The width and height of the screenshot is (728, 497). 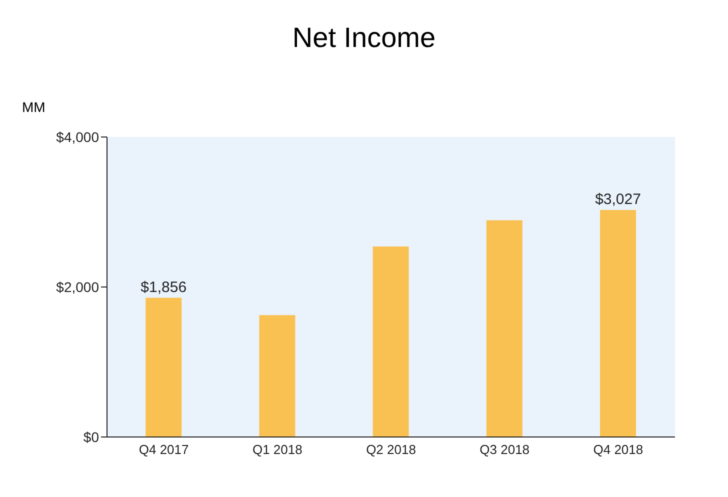 I want to click on chart-title: Net Income, so click(x=364, y=38).